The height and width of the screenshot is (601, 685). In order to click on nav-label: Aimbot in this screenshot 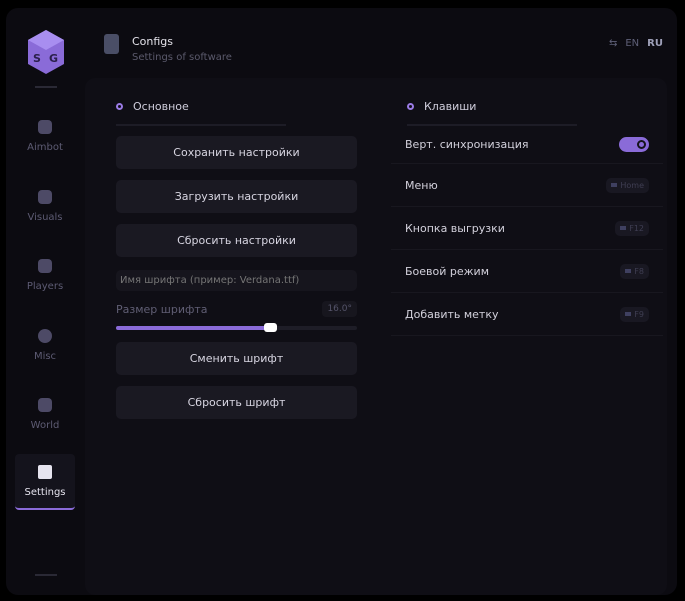, I will do `click(45, 147)`.